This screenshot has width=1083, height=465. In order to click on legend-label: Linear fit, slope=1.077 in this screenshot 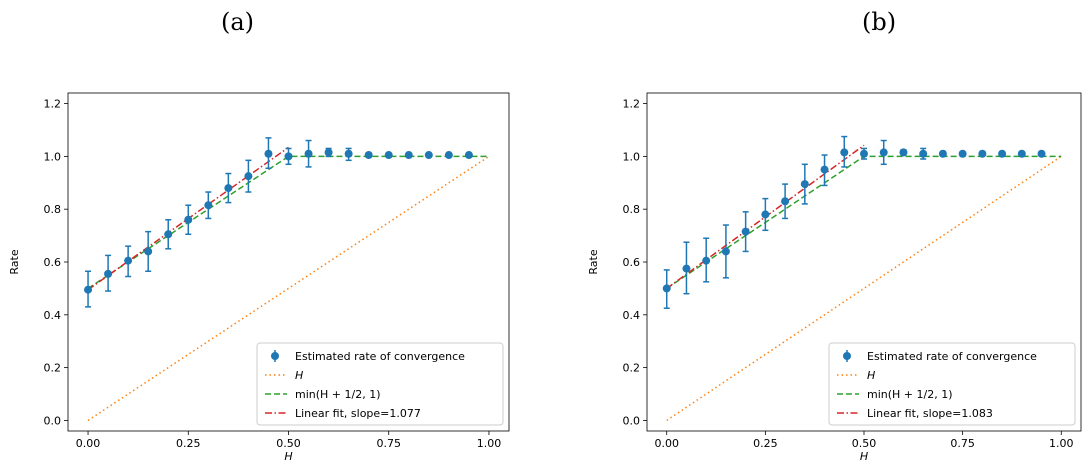, I will do `click(358, 413)`.